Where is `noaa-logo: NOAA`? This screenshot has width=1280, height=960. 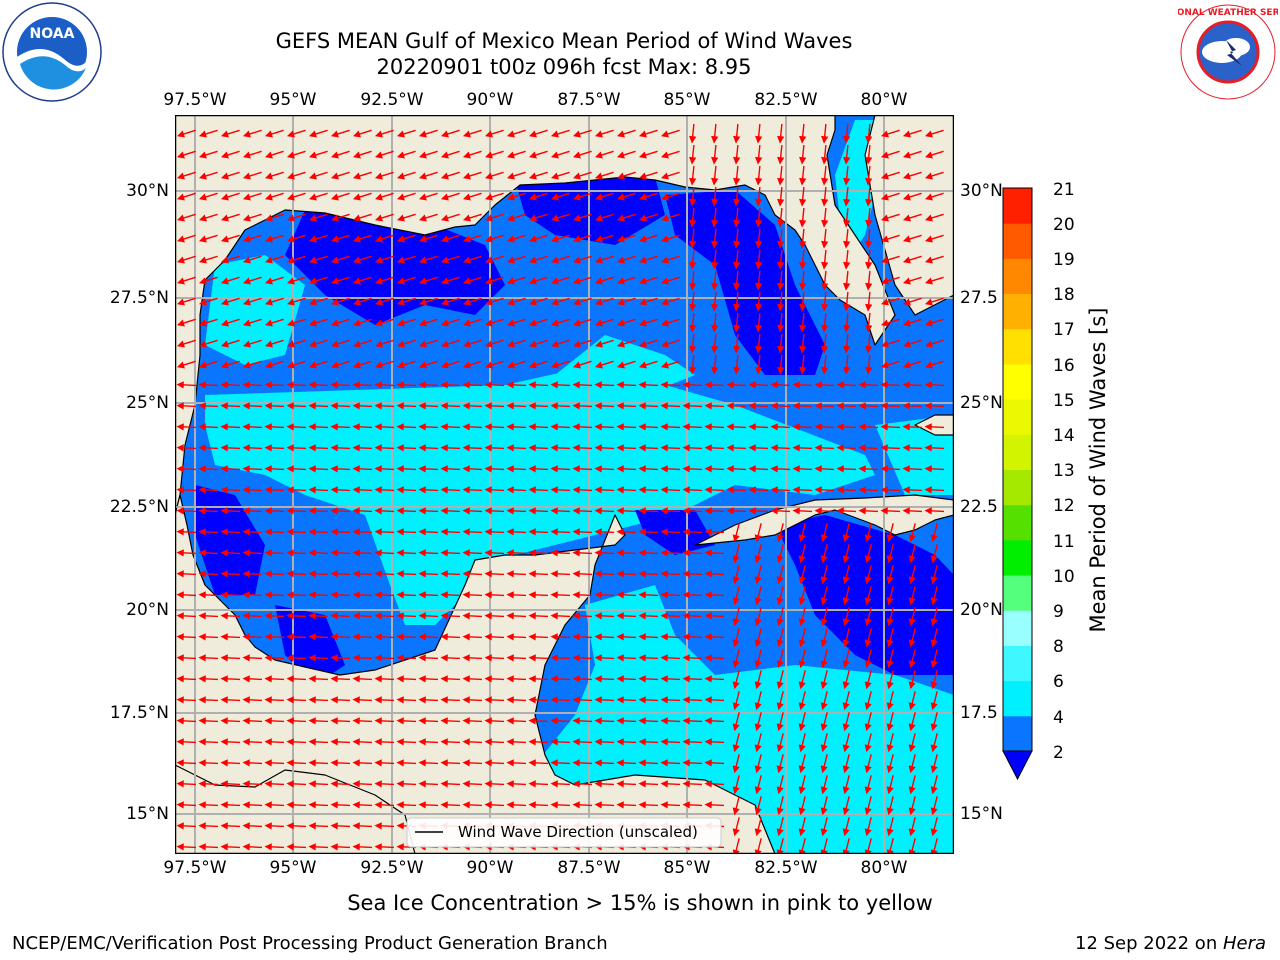
noaa-logo: NOAA is located at coordinates (52, 52).